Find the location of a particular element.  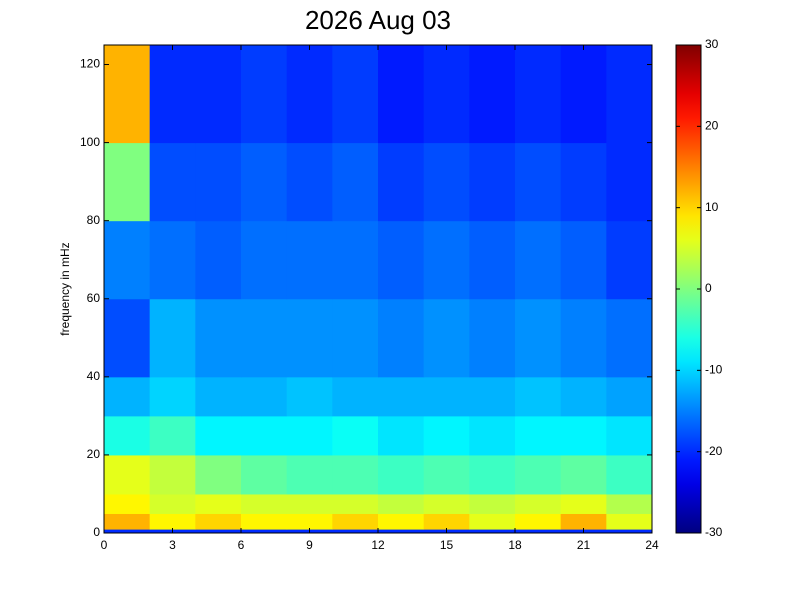

y-tick-label: 0 is located at coordinates (96, 532).